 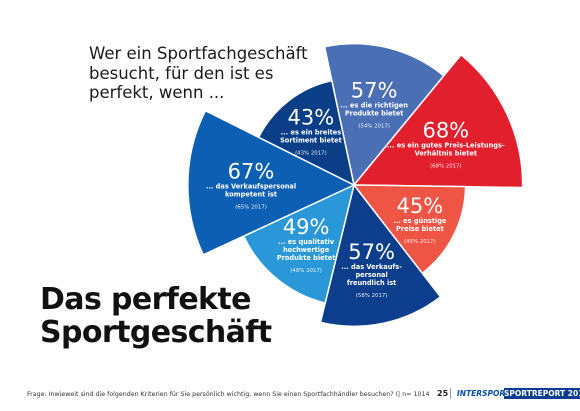 What do you see at coordinates (181, 73) in the screenshot?
I see `subtitle-line-2: besucht, für den ist es` at bounding box center [181, 73].